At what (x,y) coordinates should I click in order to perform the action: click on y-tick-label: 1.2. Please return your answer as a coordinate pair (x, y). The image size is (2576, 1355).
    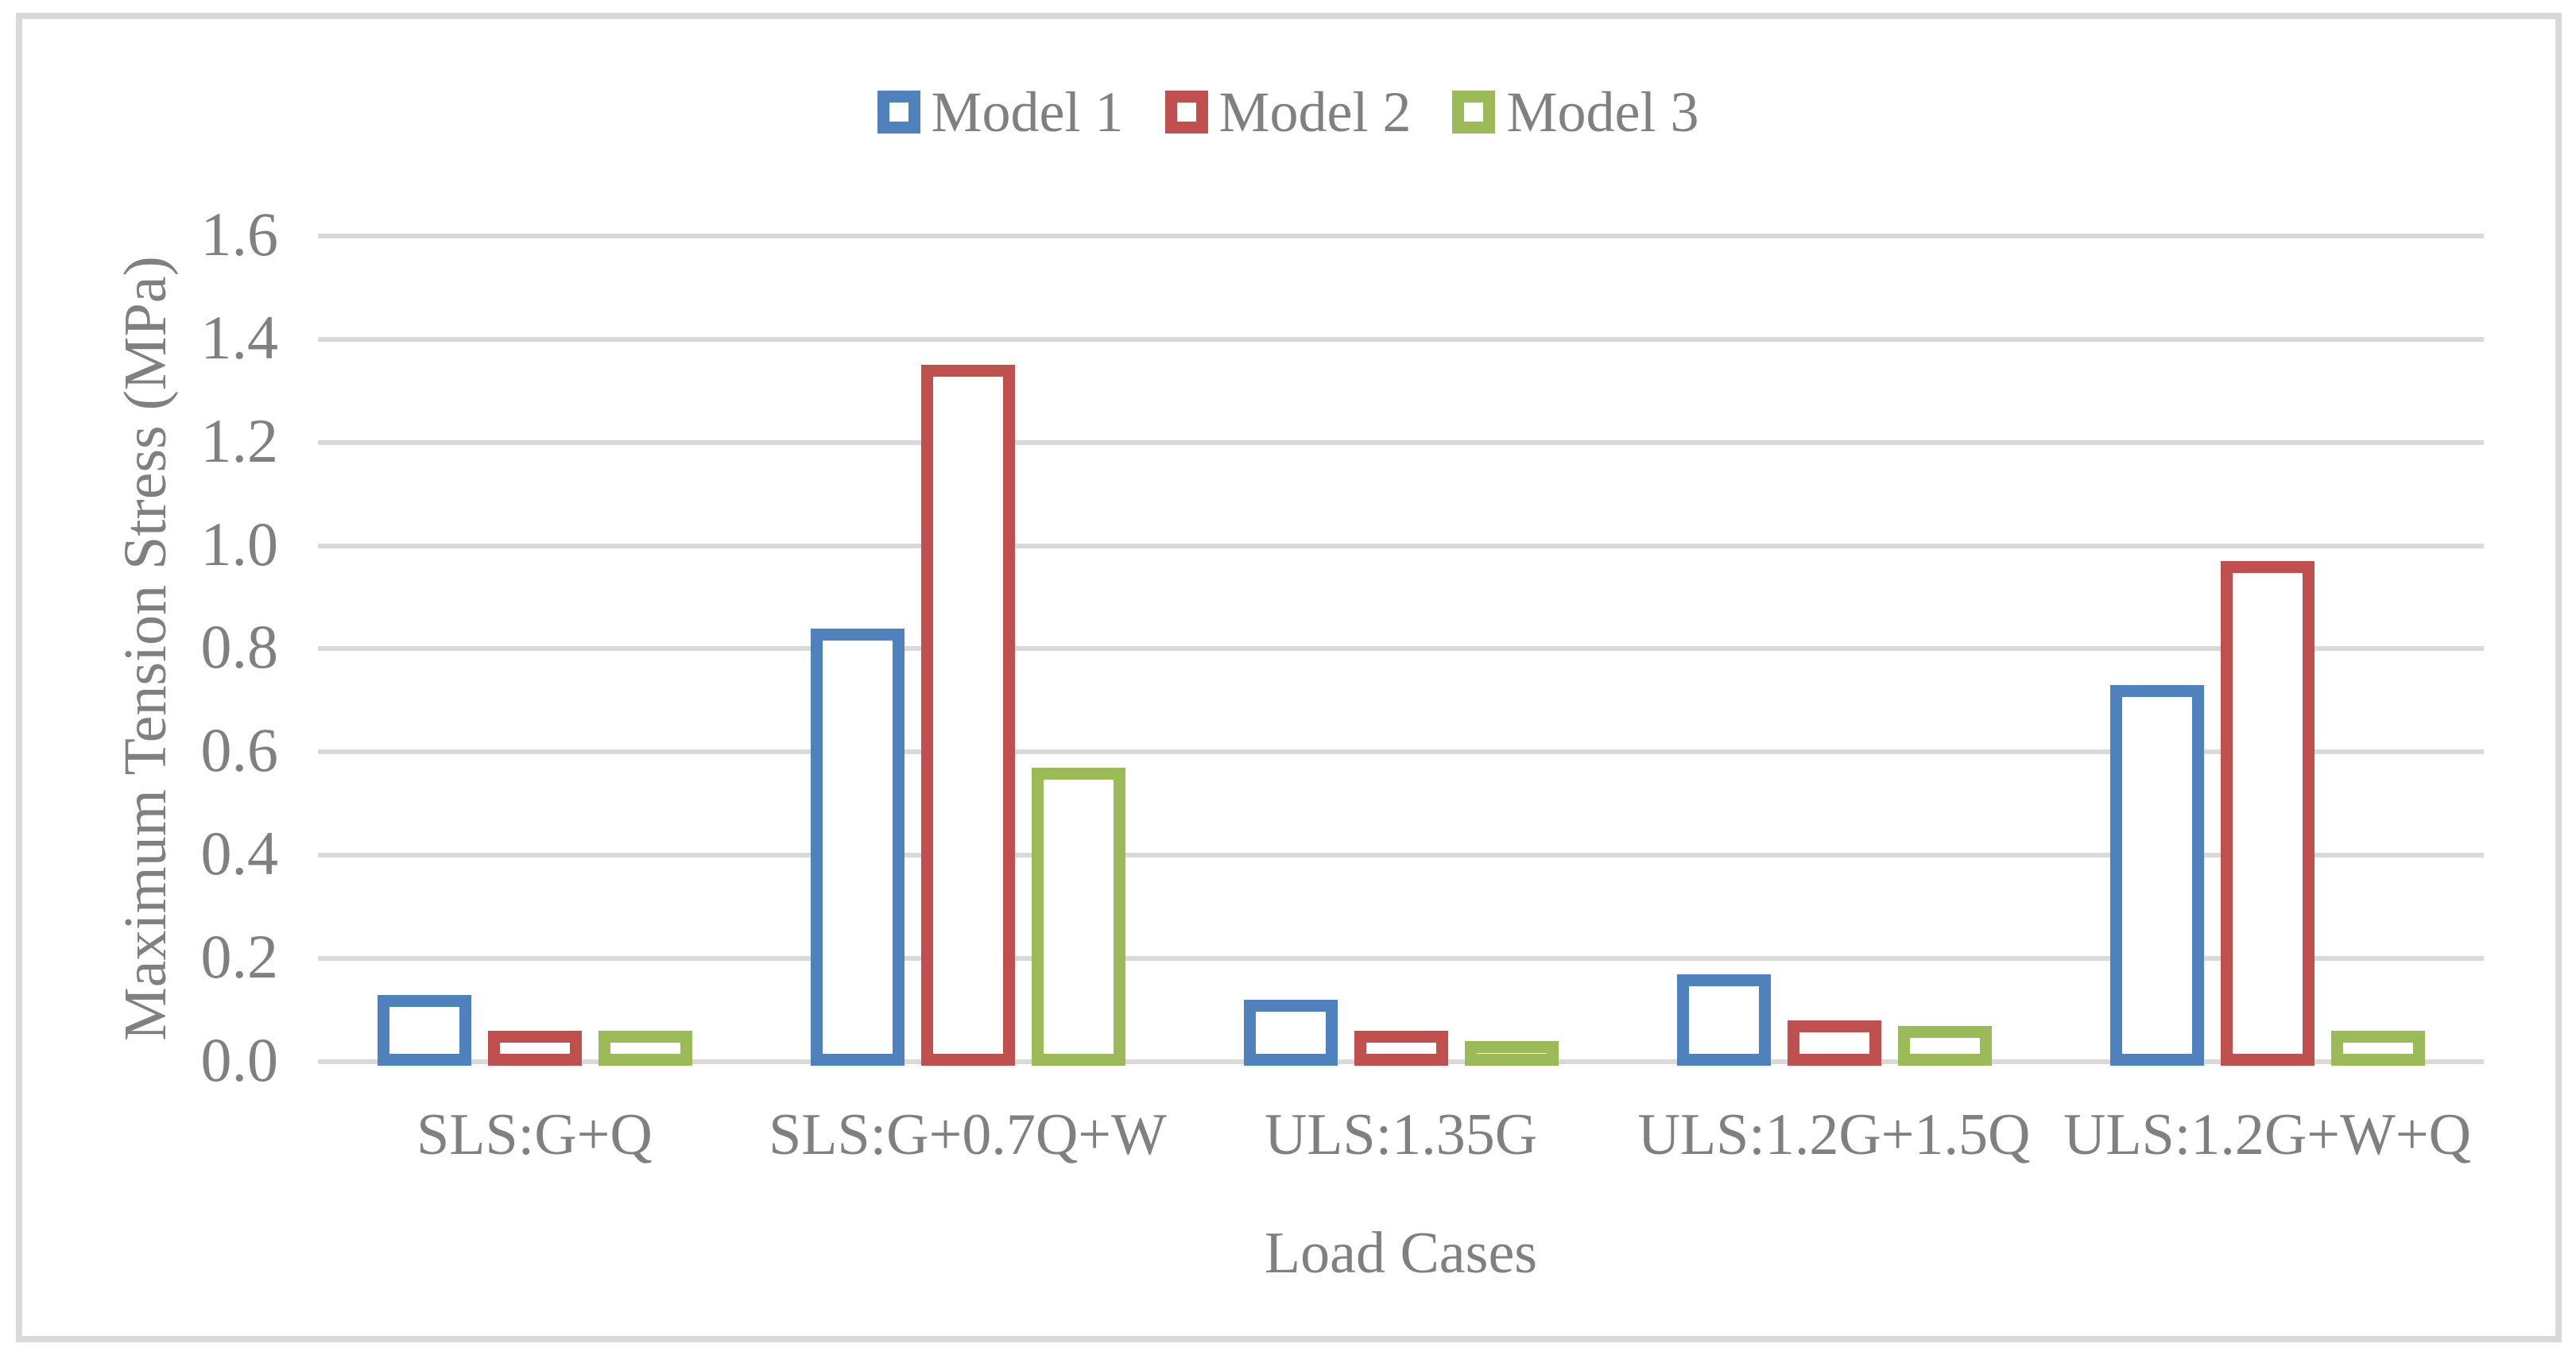
    Looking at the image, I should click on (240, 440).